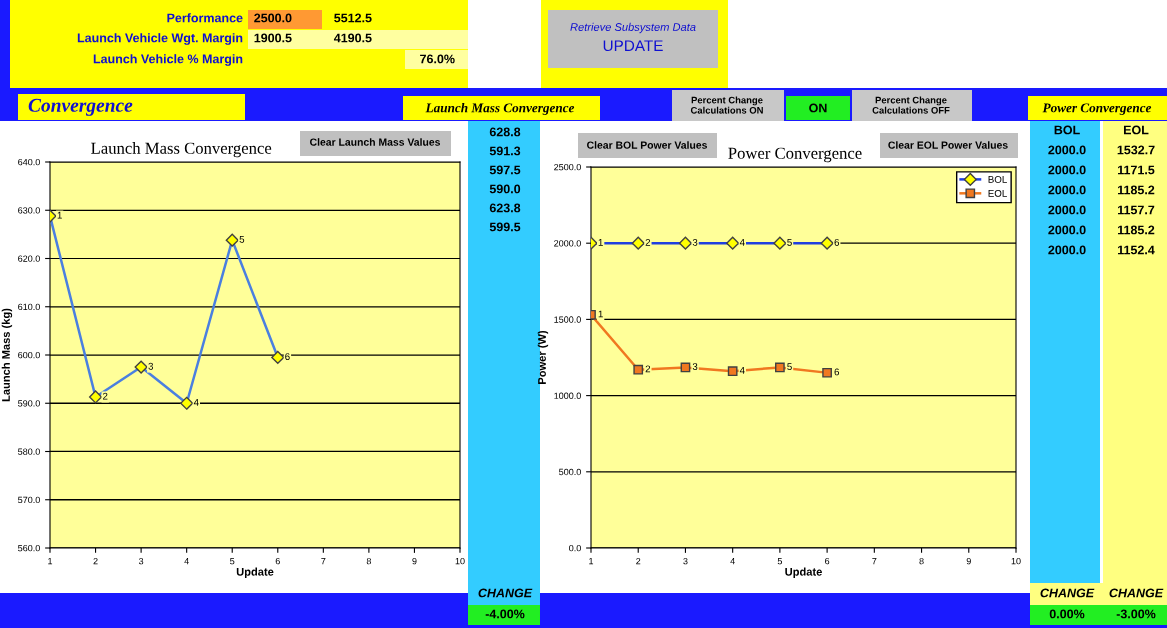 The width and height of the screenshot is (1167, 628). What do you see at coordinates (1067, 614) in the screenshot?
I see `text: 0.00%` at bounding box center [1067, 614].